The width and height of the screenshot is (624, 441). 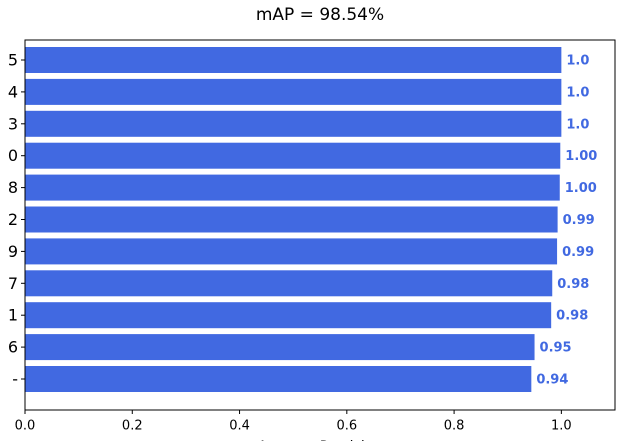 I want to click on y-tick-label: 4, so click(x=13, y=91).